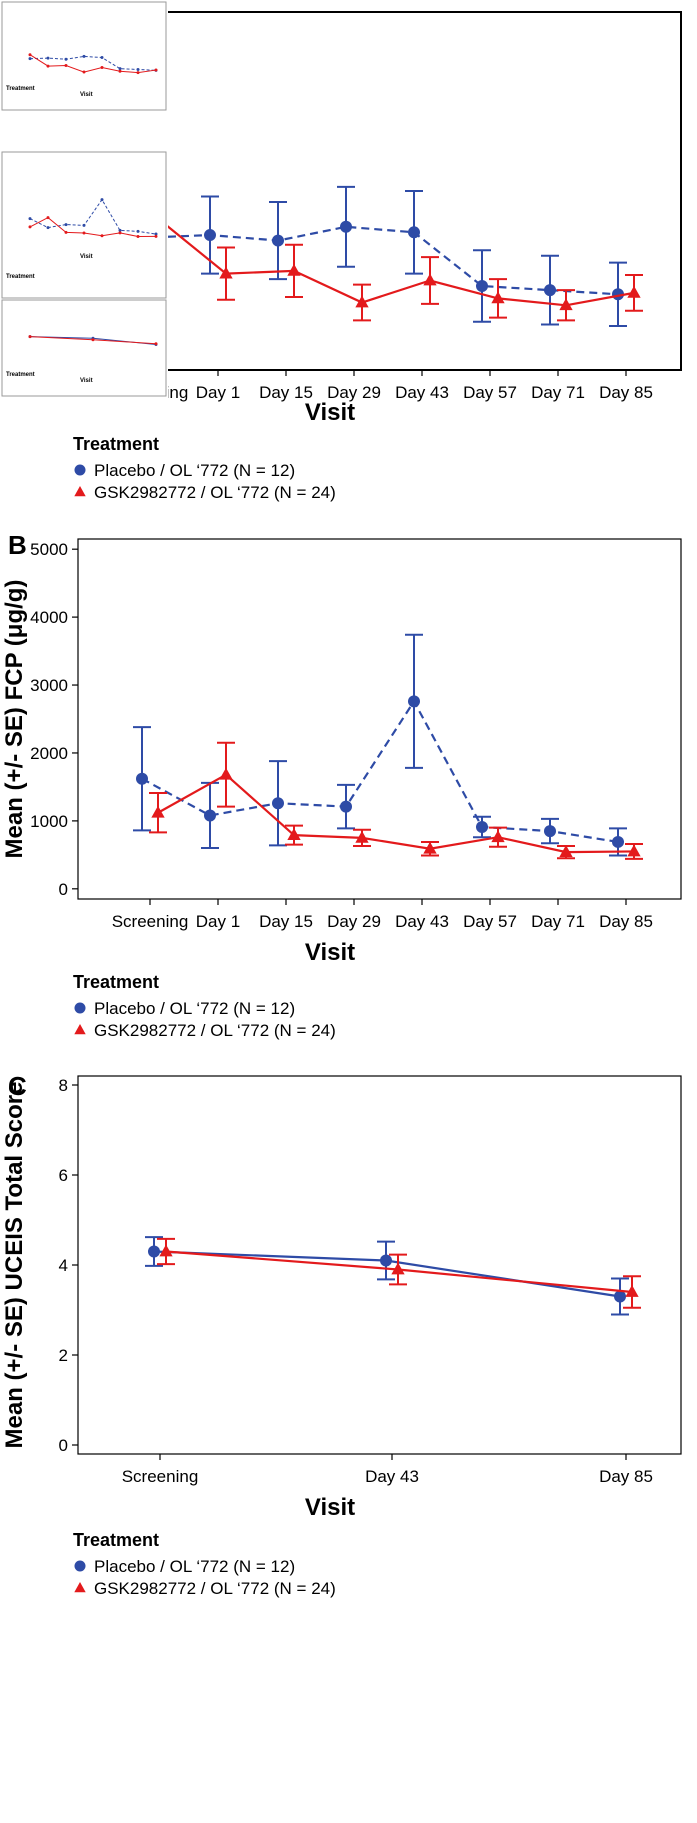 This screenshot has width=697, height=1823. I want to click on inset-panel: Treatment Visit, so click(84, 348).